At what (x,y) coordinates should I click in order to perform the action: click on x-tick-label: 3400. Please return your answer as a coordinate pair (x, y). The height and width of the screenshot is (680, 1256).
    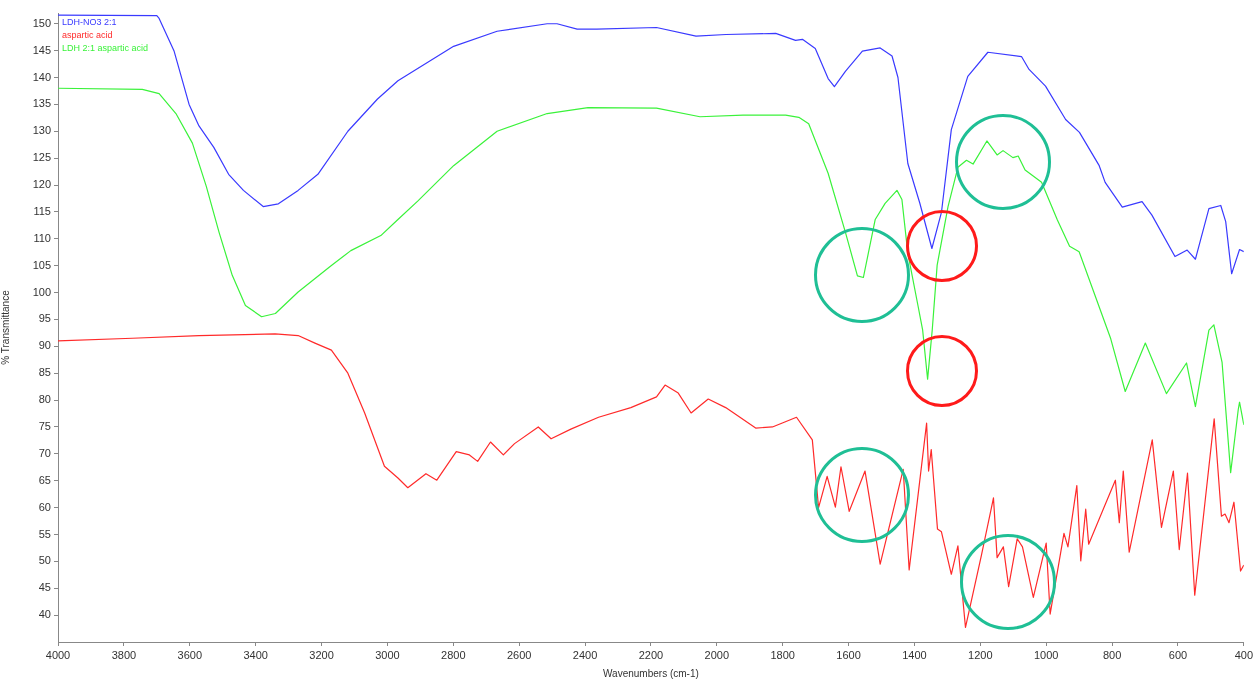
    Looking at the image, I should click on (255, 654).